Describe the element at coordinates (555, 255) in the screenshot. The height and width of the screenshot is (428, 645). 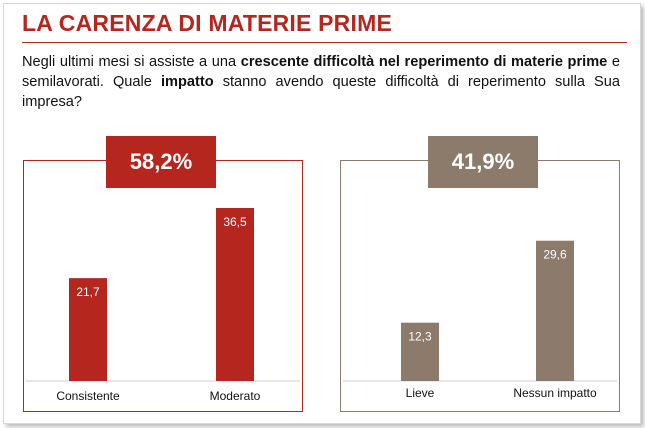
I see `bar-value-label: 29,6` at that location.